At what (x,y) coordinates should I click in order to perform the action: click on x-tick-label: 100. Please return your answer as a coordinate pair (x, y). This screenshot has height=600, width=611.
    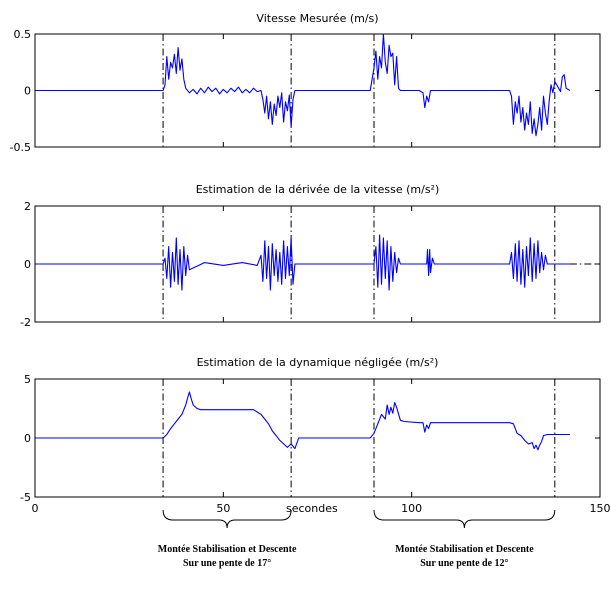
    Looking at the image, I should click on (411, 508).